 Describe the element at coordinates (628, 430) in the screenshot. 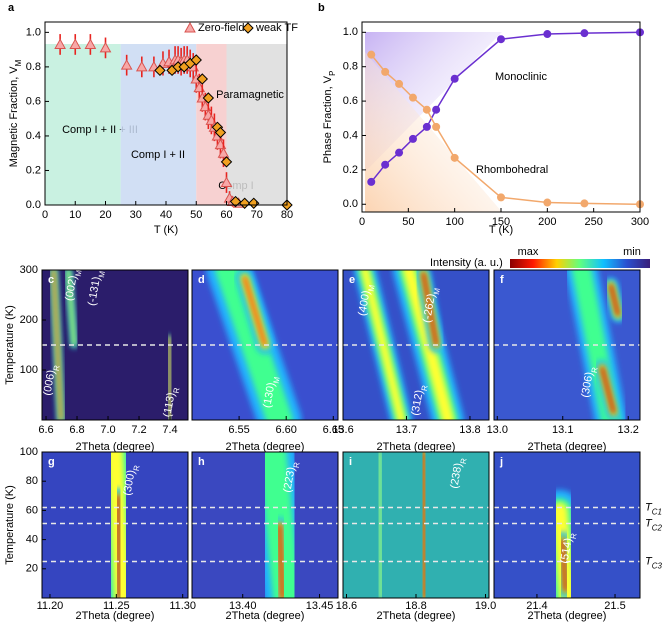

I see `x-tick-label: 13.2` at that location.